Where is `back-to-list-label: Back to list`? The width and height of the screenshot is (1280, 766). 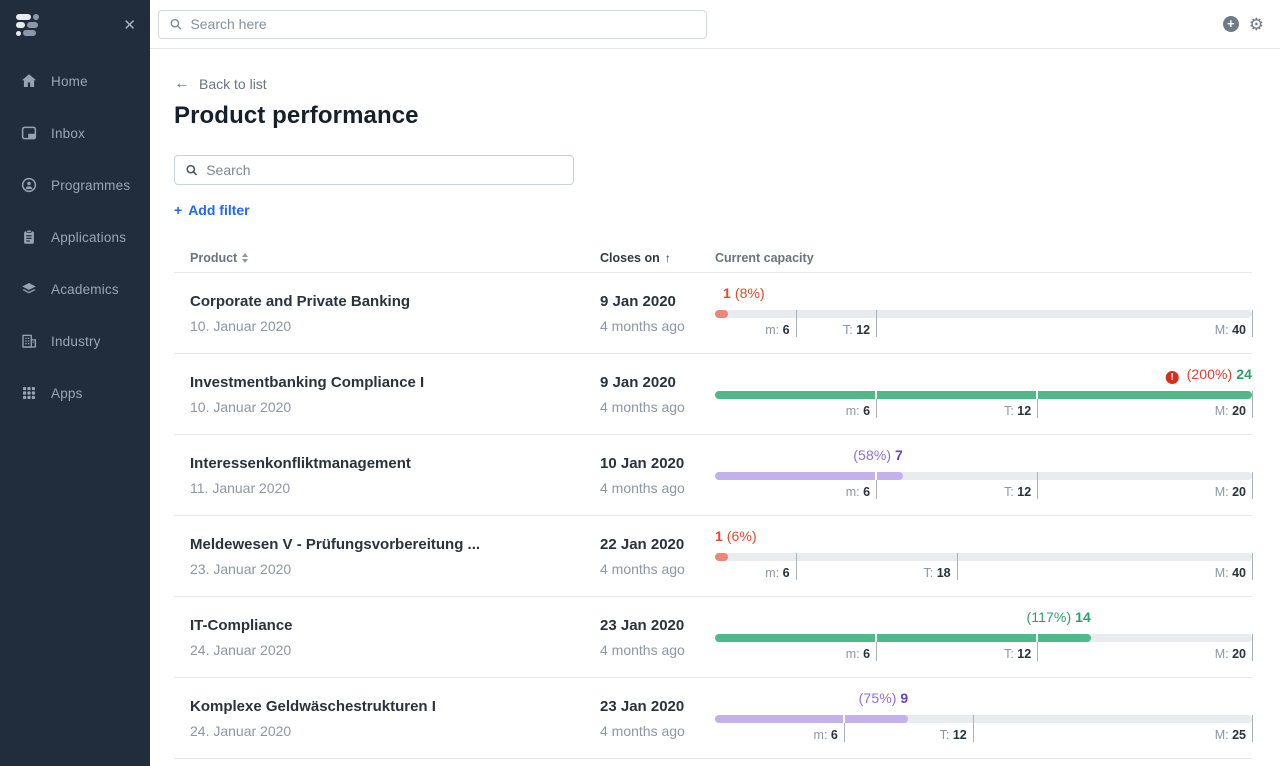 back-to-list-label: Back to list is located at coordinates (233, 84).